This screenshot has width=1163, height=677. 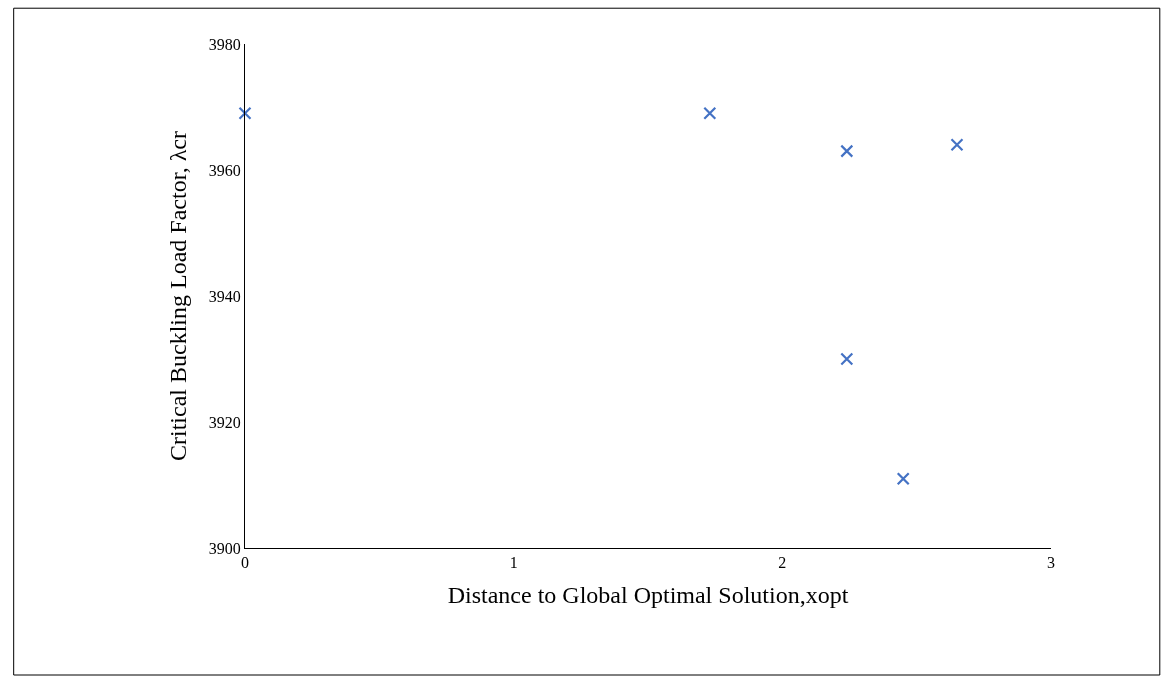 I want to click on x-axis-title: Distance to Global Optimal Solution,xopt, so click(x=648, y=594).